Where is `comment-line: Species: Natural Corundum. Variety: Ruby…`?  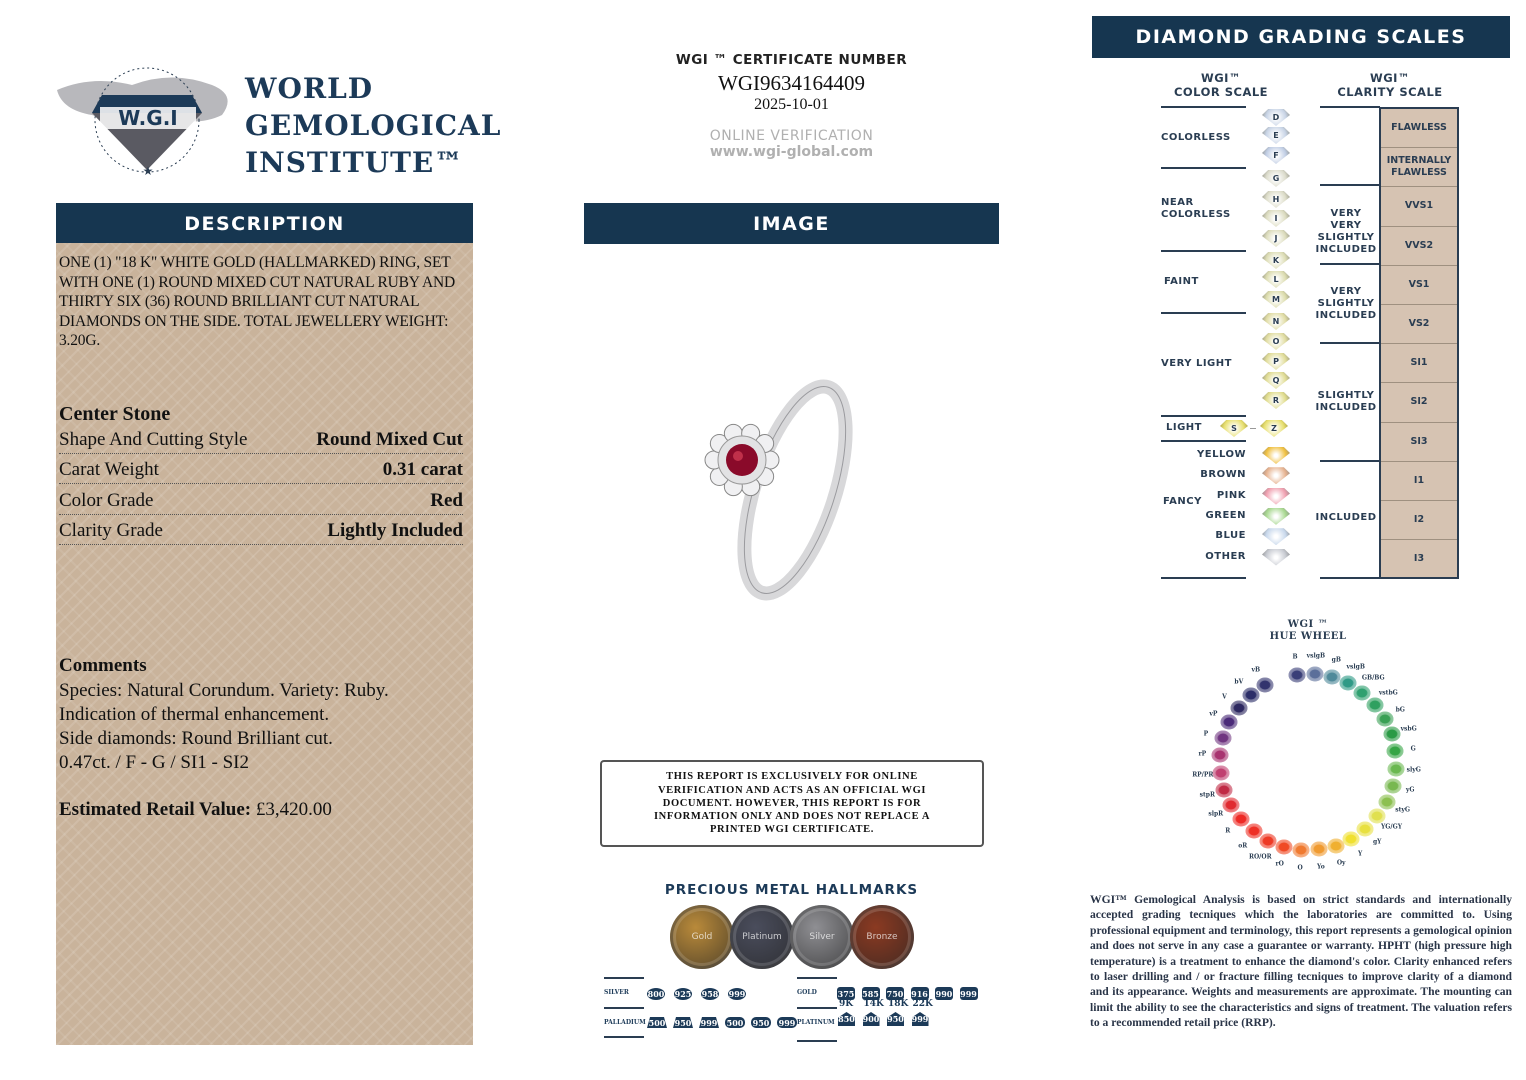
comment-line: Species: Natural Corundum. Variety: Ruby… is located at coordinates (224, 690).